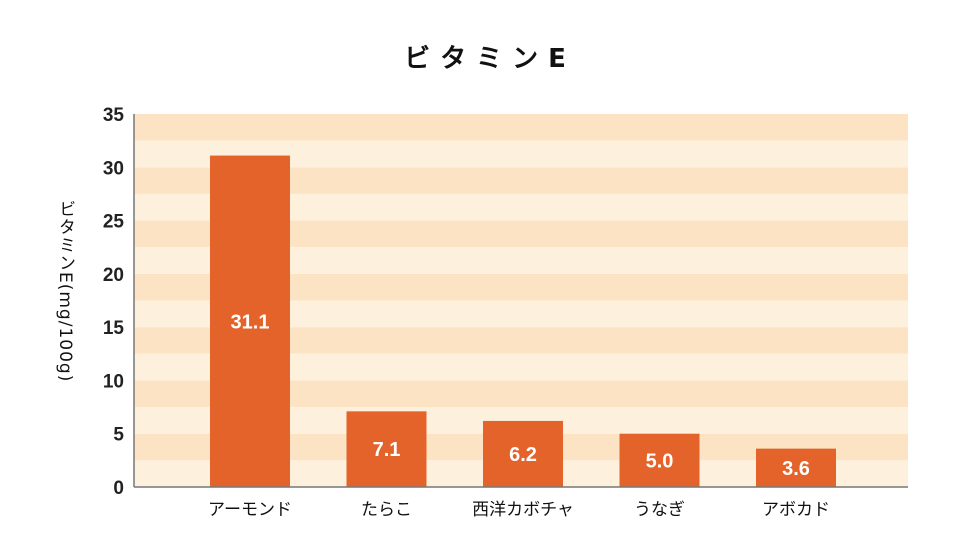  Describe the element at coordinates (118, 435) in the screenshot. I see `y-tick-label: 5` at that location.